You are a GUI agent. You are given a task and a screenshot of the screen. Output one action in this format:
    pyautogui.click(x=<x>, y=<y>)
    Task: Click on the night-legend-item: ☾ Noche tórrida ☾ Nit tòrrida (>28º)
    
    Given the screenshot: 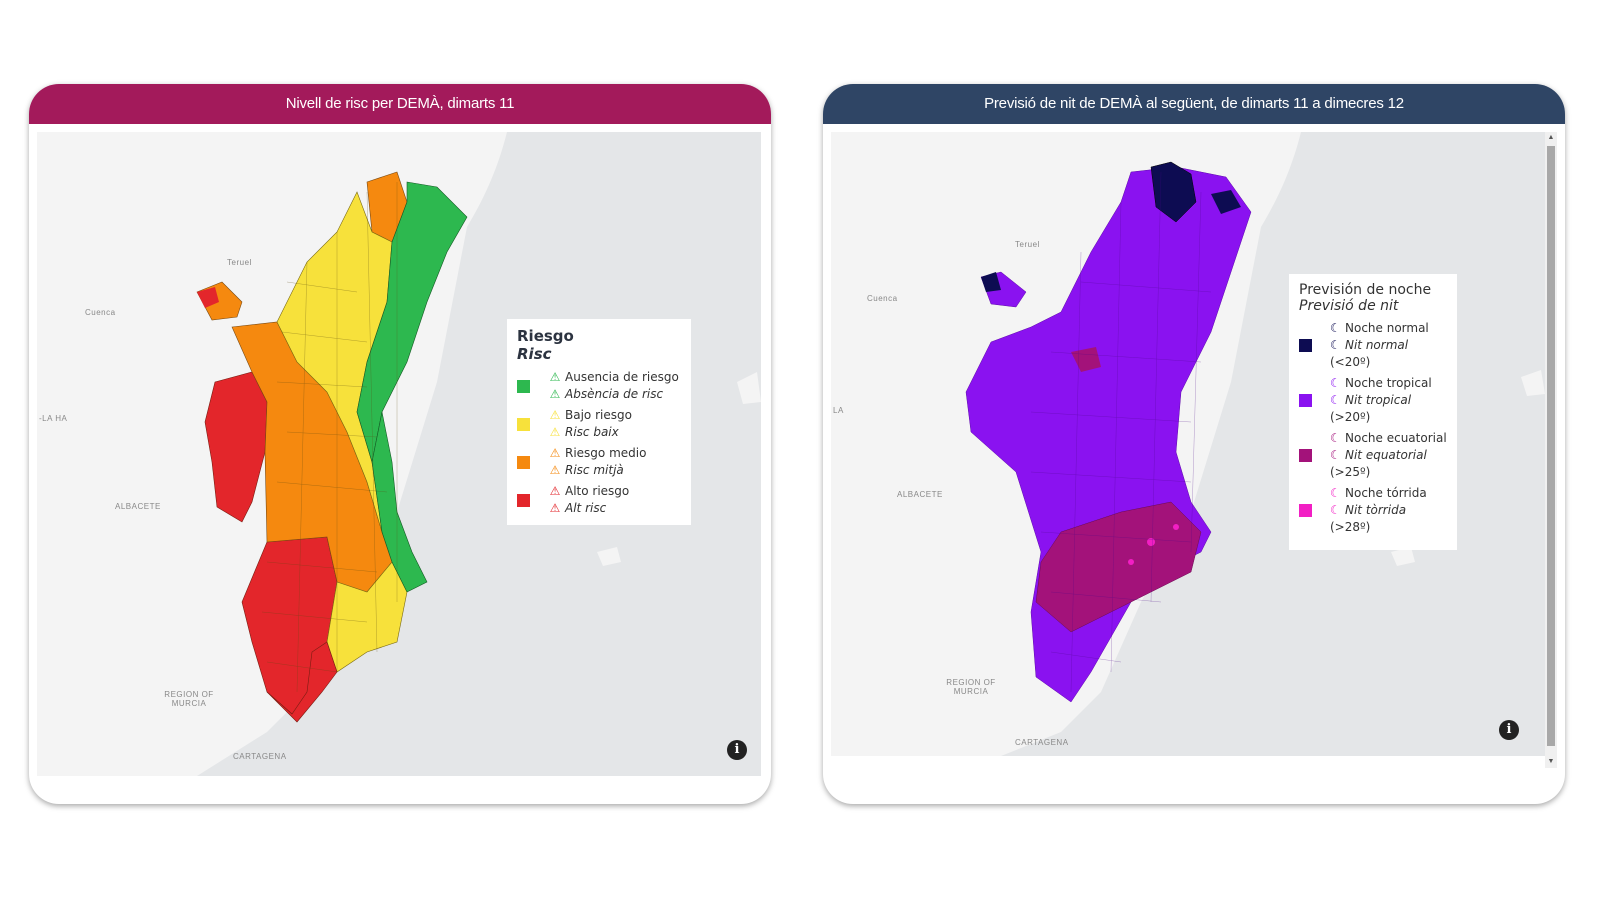 What is the action you would take?
    pyautogui.click(x=1373, y=510)
    